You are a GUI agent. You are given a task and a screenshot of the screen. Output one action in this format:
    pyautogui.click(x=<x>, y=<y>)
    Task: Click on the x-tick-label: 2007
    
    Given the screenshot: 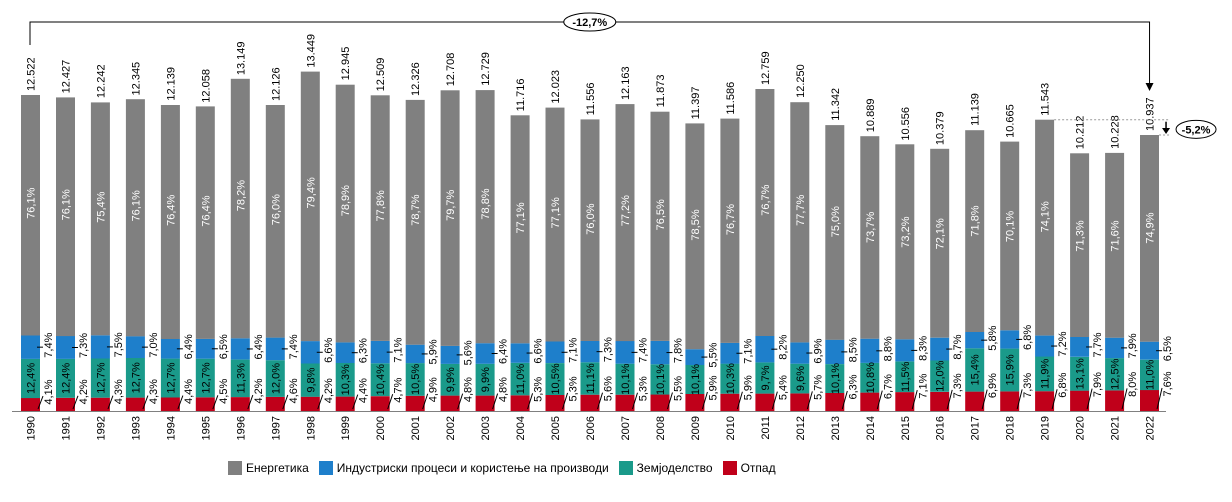 What is the action you would take?
    pyautogui.click(x=626, y=428)
    